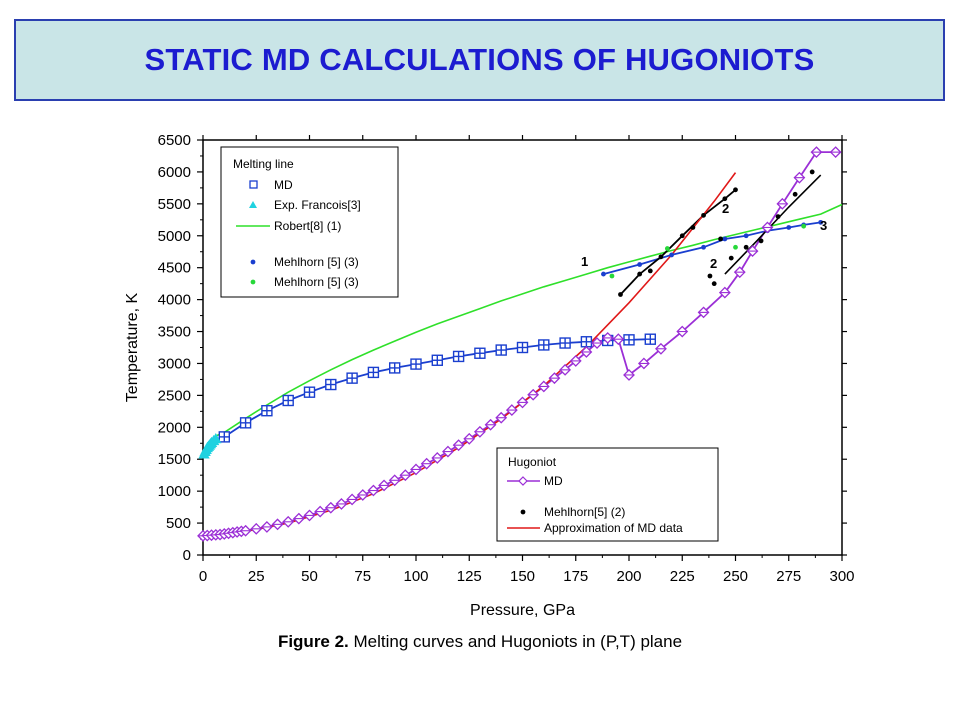 This screenshot has height=720, width=960. What do you see at coordinates (313, 641) in the screenshot?
I see `caption-label: Figure 2.` at bounding box center [313, 641].